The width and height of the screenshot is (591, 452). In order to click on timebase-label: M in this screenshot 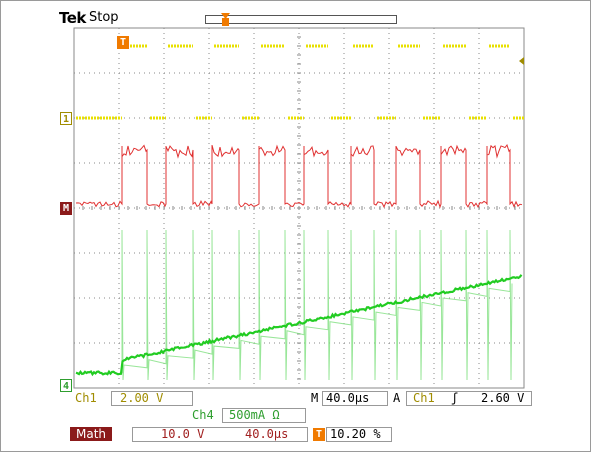, I will do `click(314, 398)`.